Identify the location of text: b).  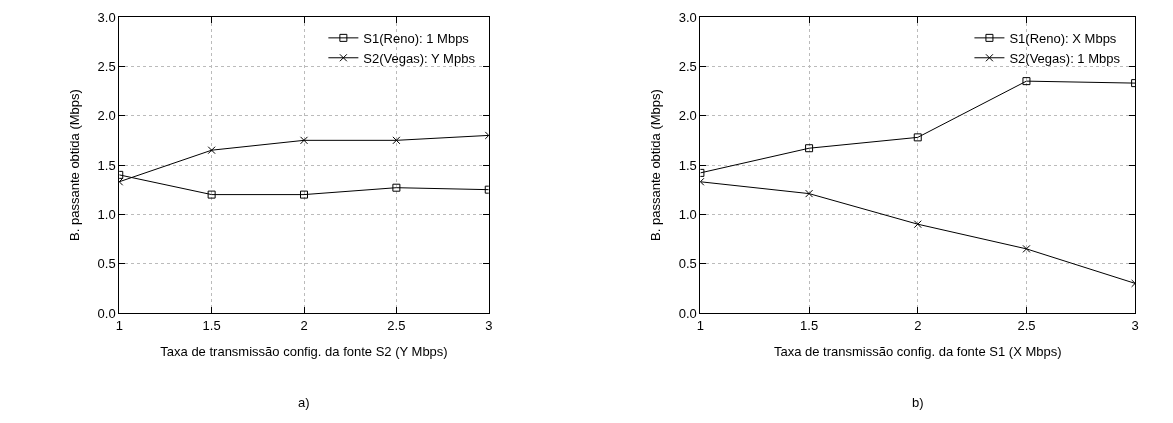
(918, 402).